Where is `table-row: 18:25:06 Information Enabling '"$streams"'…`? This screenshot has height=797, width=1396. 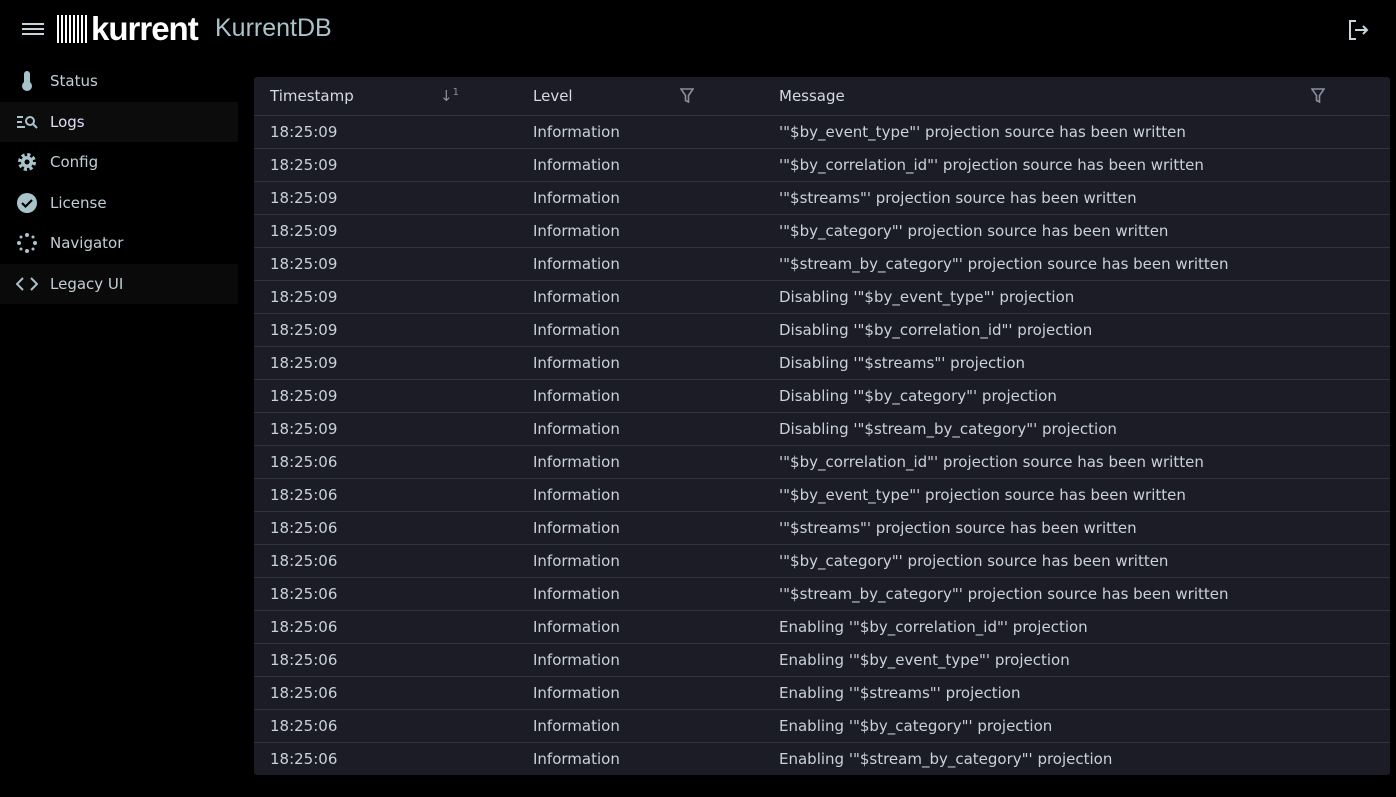 table-row: 18:25:06 Information Enabling '"$streams"'… is located at coordinates (822, 692).